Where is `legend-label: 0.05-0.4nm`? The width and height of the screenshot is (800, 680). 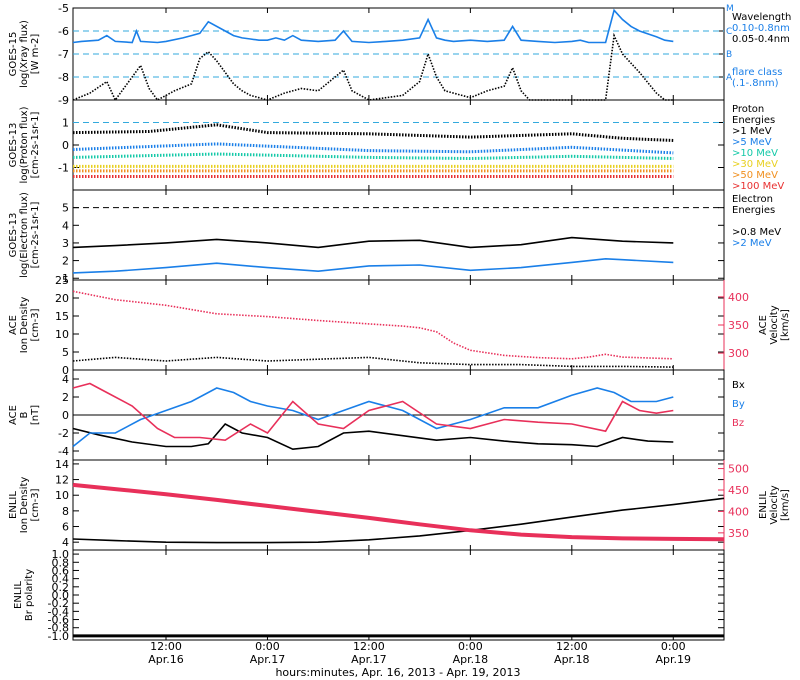 legend-label: 0.05-0.4nm is located at coordinates (761, 39).